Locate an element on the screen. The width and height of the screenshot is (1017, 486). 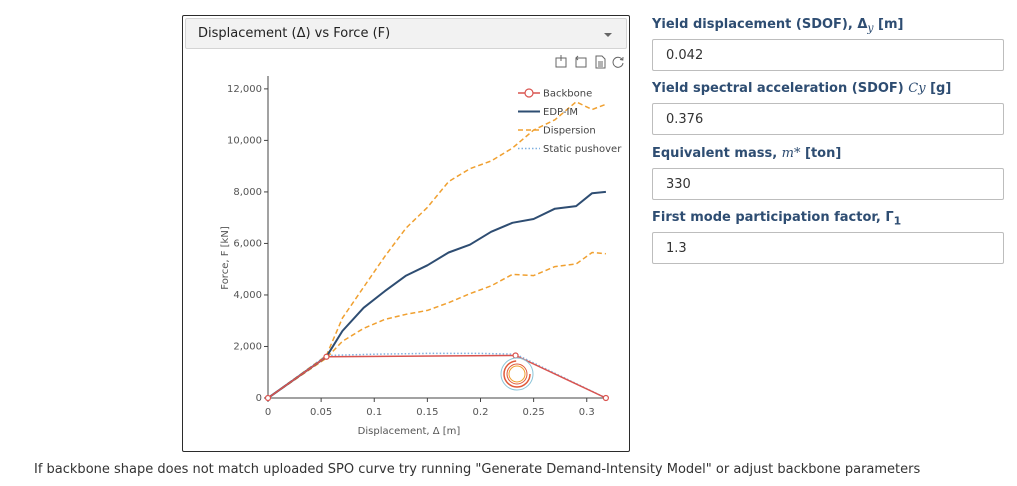
series-line-static-pushover is located at coordinates (437, 375).